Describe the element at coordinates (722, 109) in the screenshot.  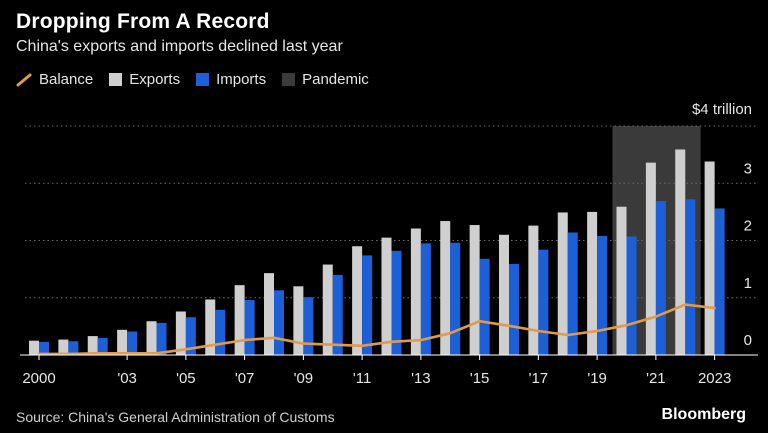
I see `y-tick-label: $4 trillion` at that location.